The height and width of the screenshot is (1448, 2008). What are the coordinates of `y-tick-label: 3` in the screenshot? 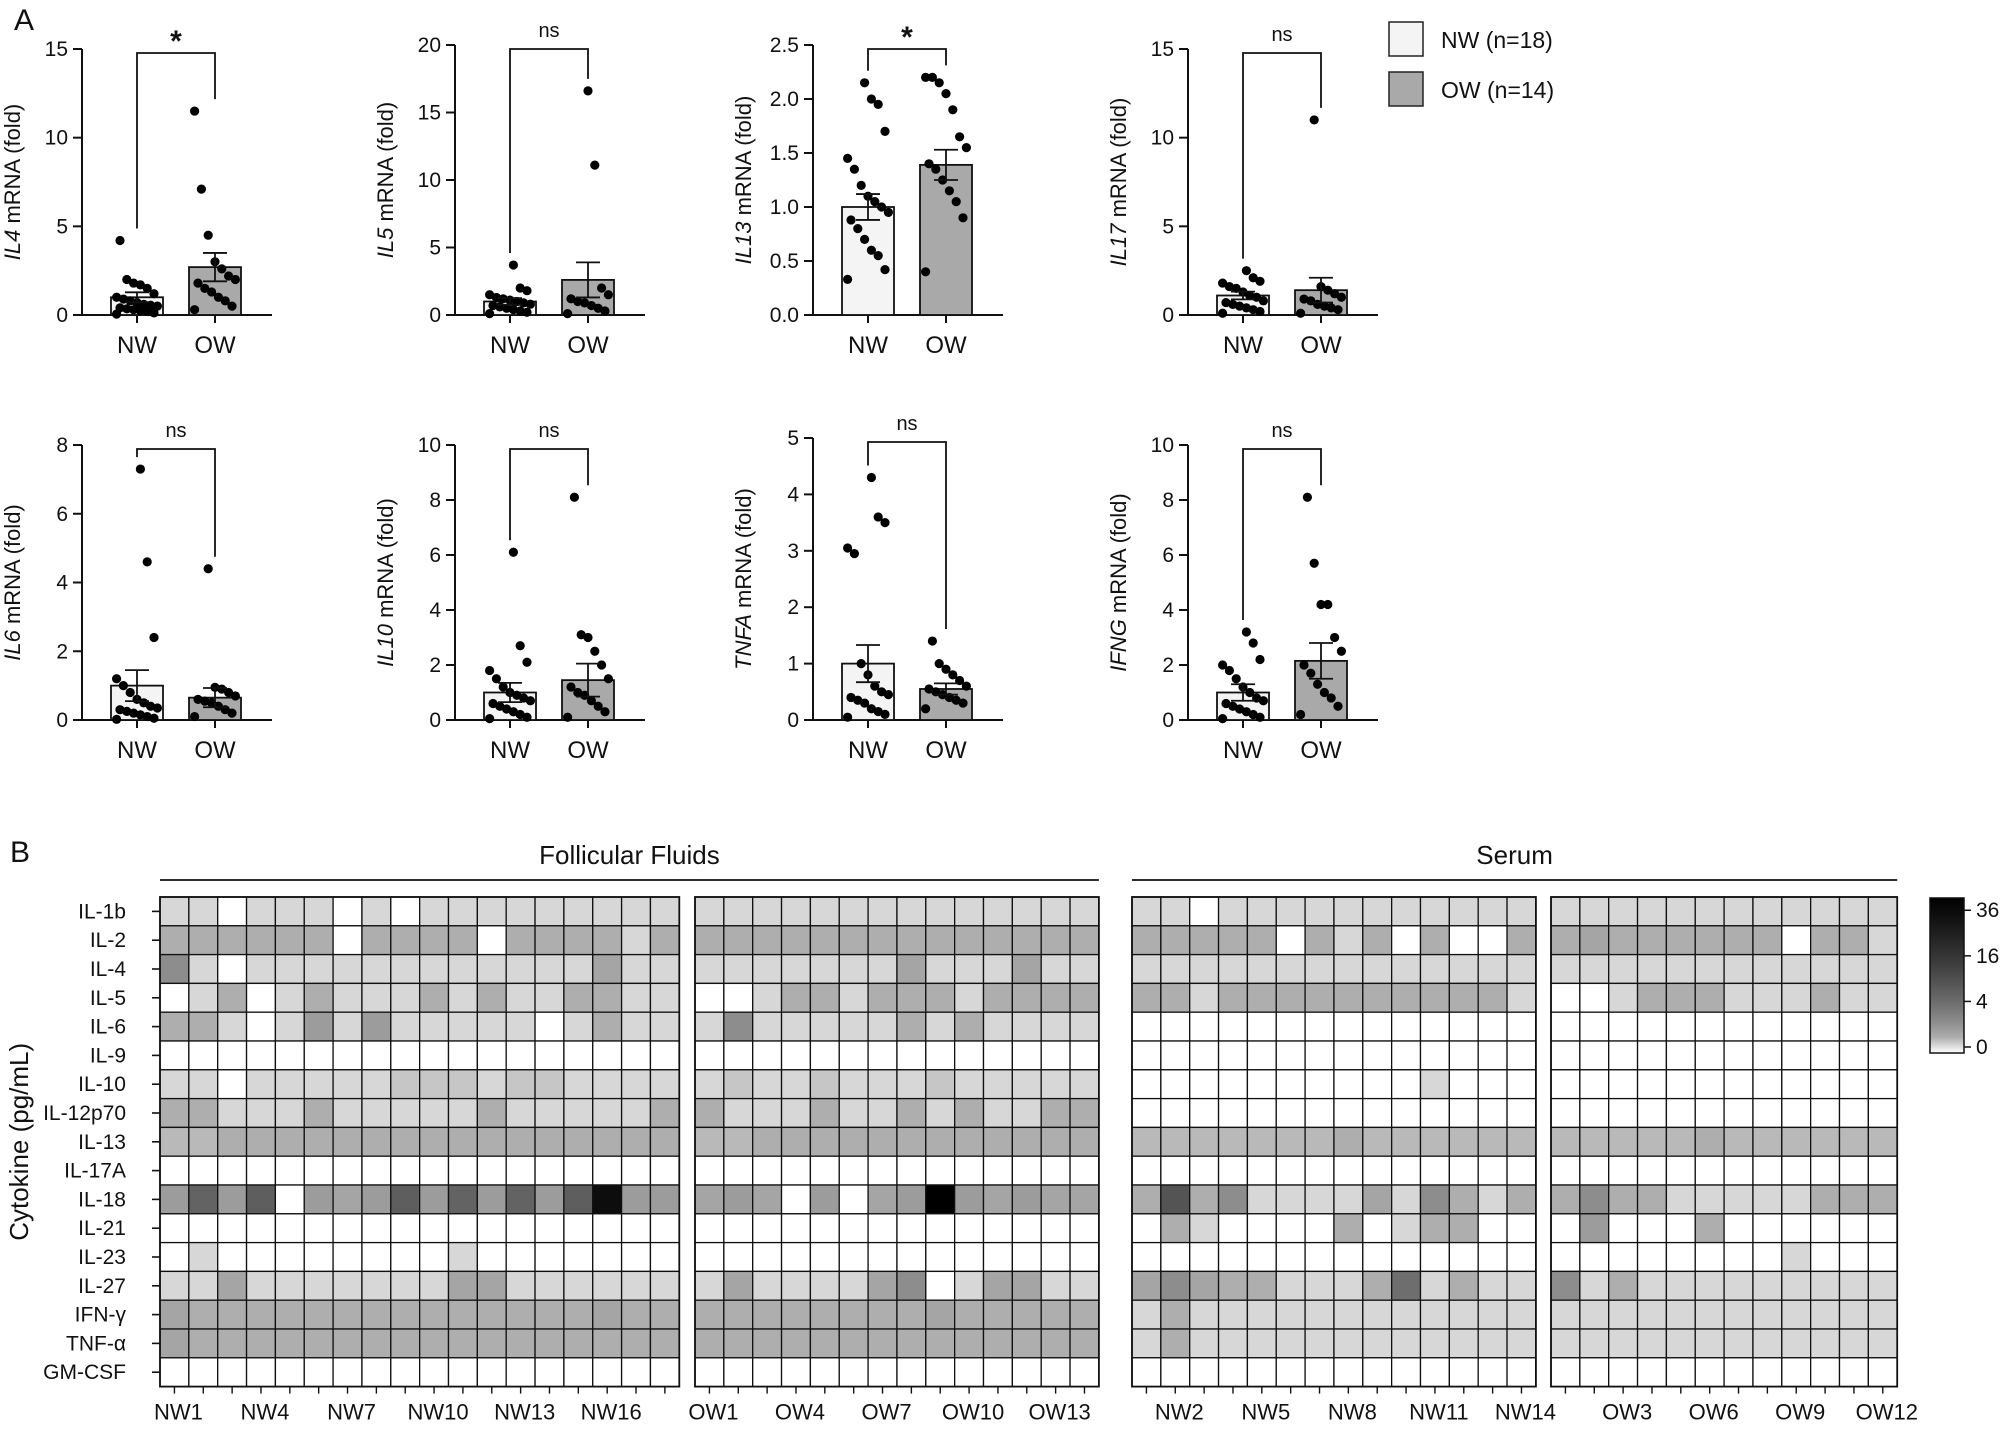 It's located at (793, 551).